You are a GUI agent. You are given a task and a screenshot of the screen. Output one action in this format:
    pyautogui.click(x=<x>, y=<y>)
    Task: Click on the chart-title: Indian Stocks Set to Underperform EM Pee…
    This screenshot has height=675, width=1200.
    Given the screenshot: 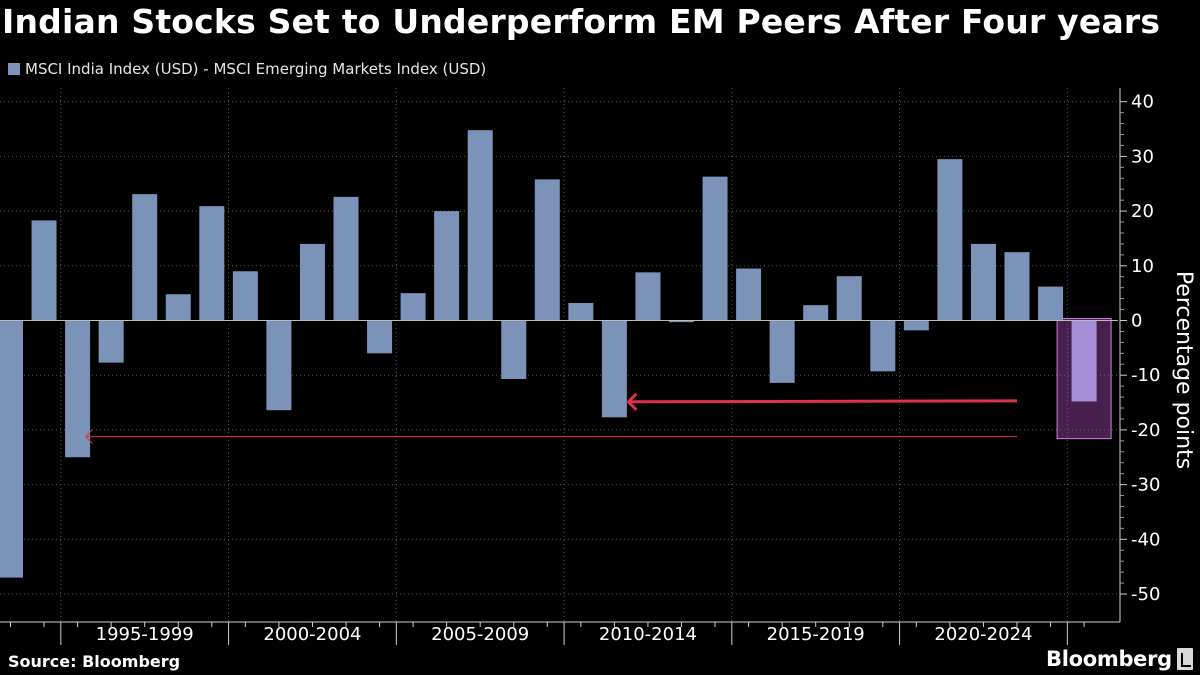 What is the action you would take?
    pyautogui.click(x=581, y=21)
    